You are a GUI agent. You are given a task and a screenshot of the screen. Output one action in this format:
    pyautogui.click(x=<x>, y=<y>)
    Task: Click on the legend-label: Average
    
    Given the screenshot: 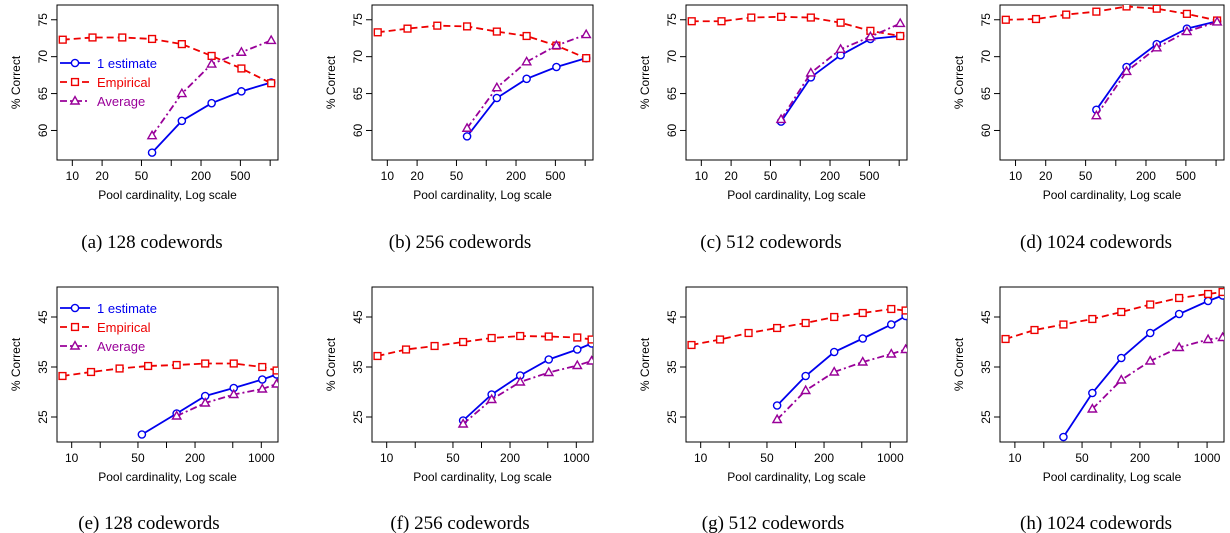 What is the action you would take?
    pyautogui.click(x=121, y=101)
    